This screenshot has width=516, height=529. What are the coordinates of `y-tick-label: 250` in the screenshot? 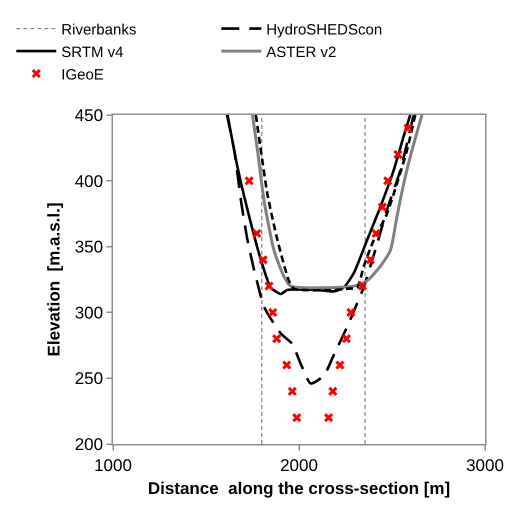 It's located at (89, 378).